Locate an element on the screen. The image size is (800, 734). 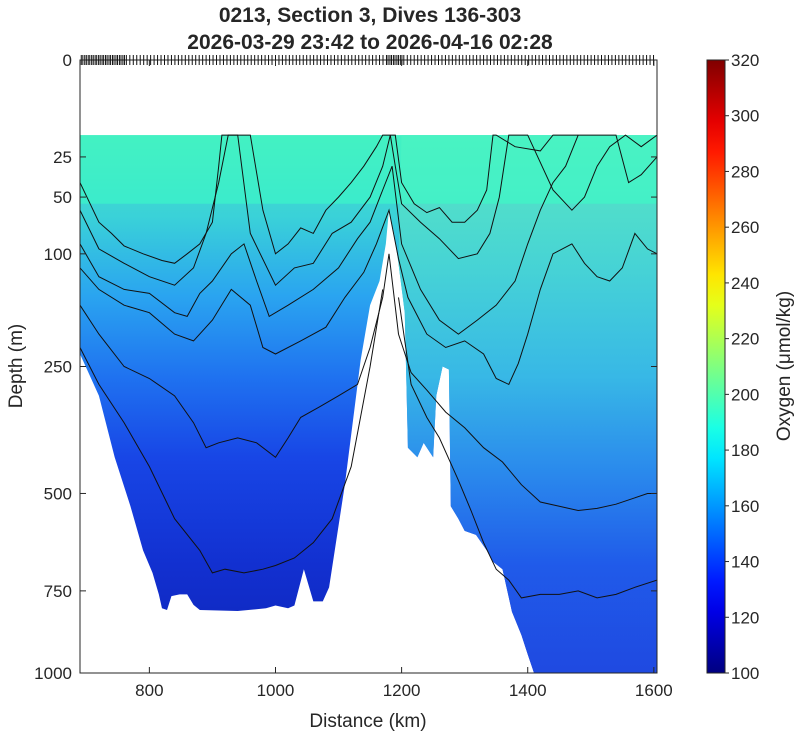
x-tick-label: 1000 is located at coordinates (276, 690).